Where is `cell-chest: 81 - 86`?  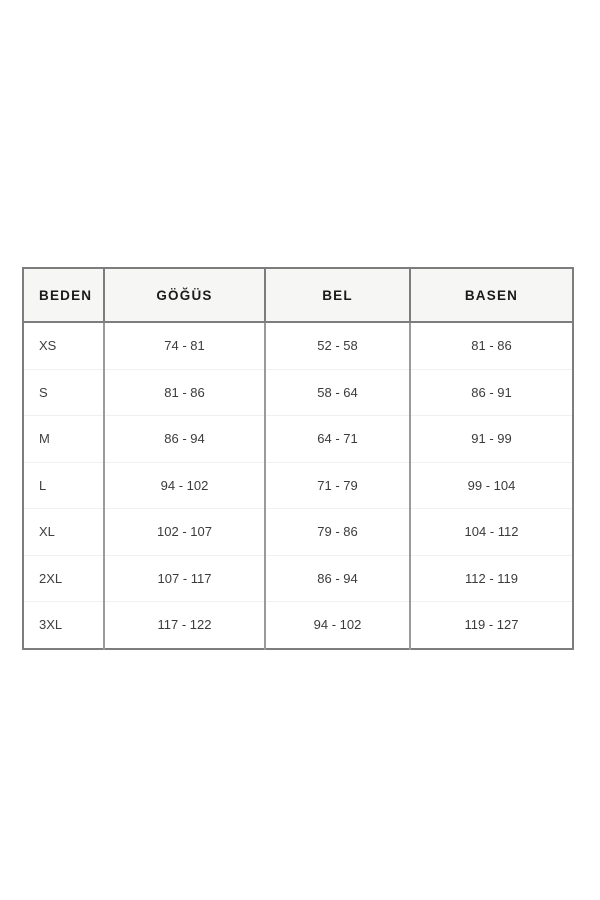 cell-chest: 81 - 86 is located at coordinates (185, 392).